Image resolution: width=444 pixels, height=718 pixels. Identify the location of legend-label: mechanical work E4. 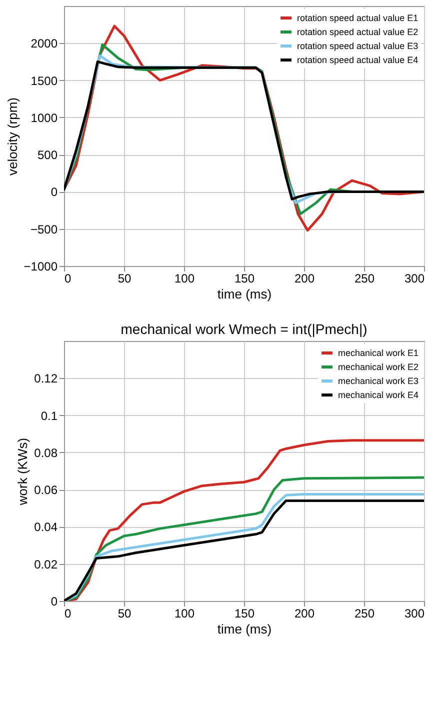
(378, 395).